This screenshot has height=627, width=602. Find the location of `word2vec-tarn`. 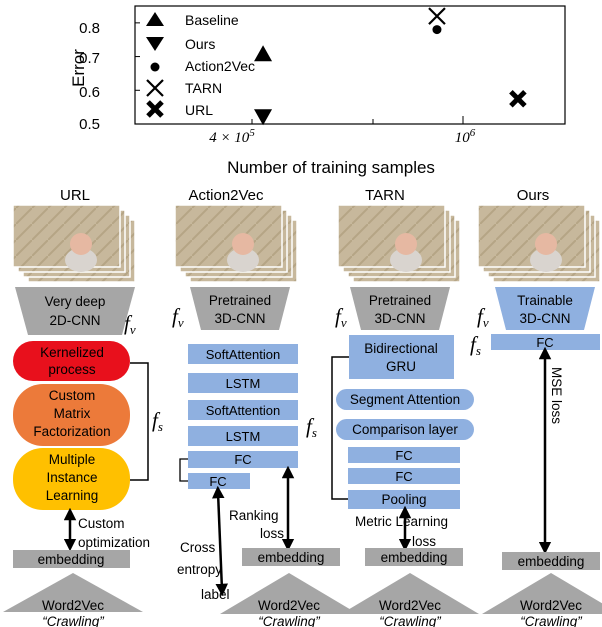

word2vec-tarn is located at coordinates (410, 593).